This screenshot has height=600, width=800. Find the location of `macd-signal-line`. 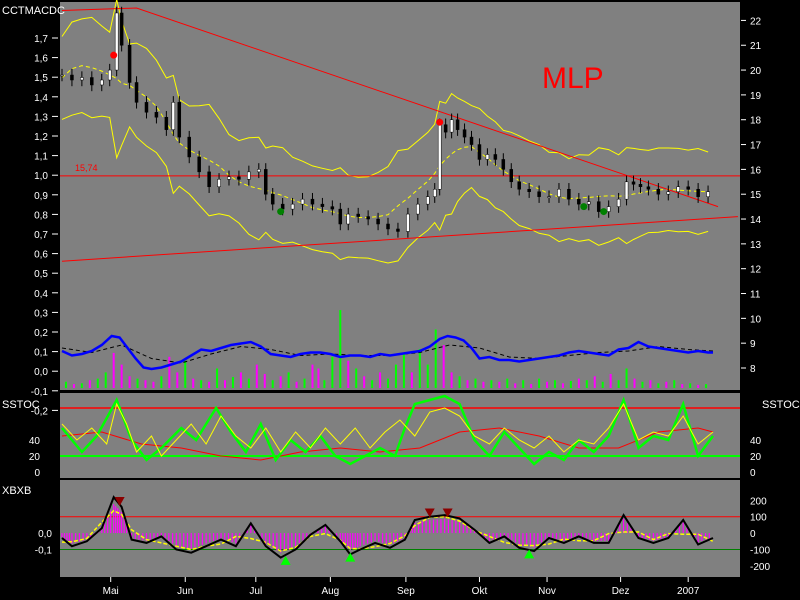

macd-signal-line is located at coordinates (387, 354).